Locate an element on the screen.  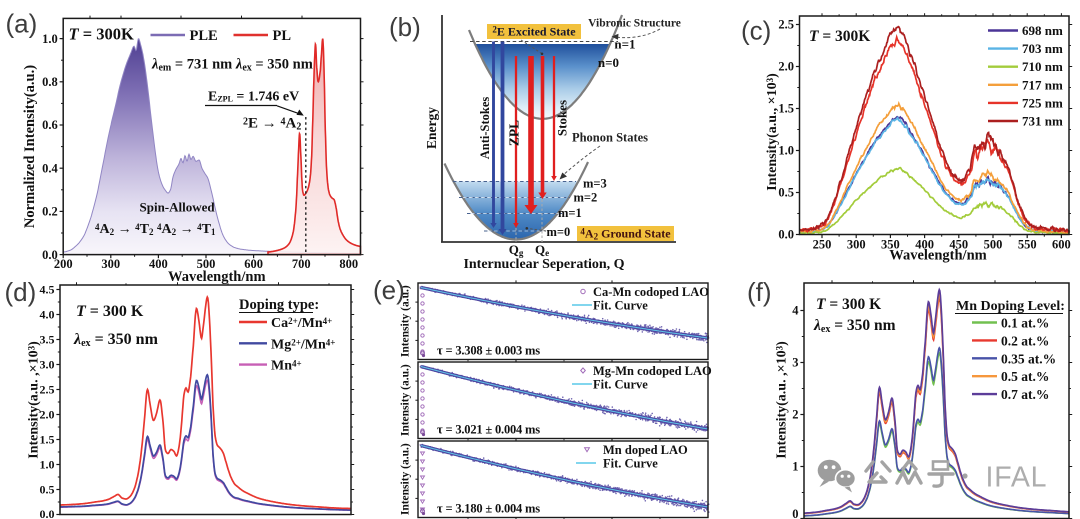
svg-text: 250 is located at coordinates (822, 245).